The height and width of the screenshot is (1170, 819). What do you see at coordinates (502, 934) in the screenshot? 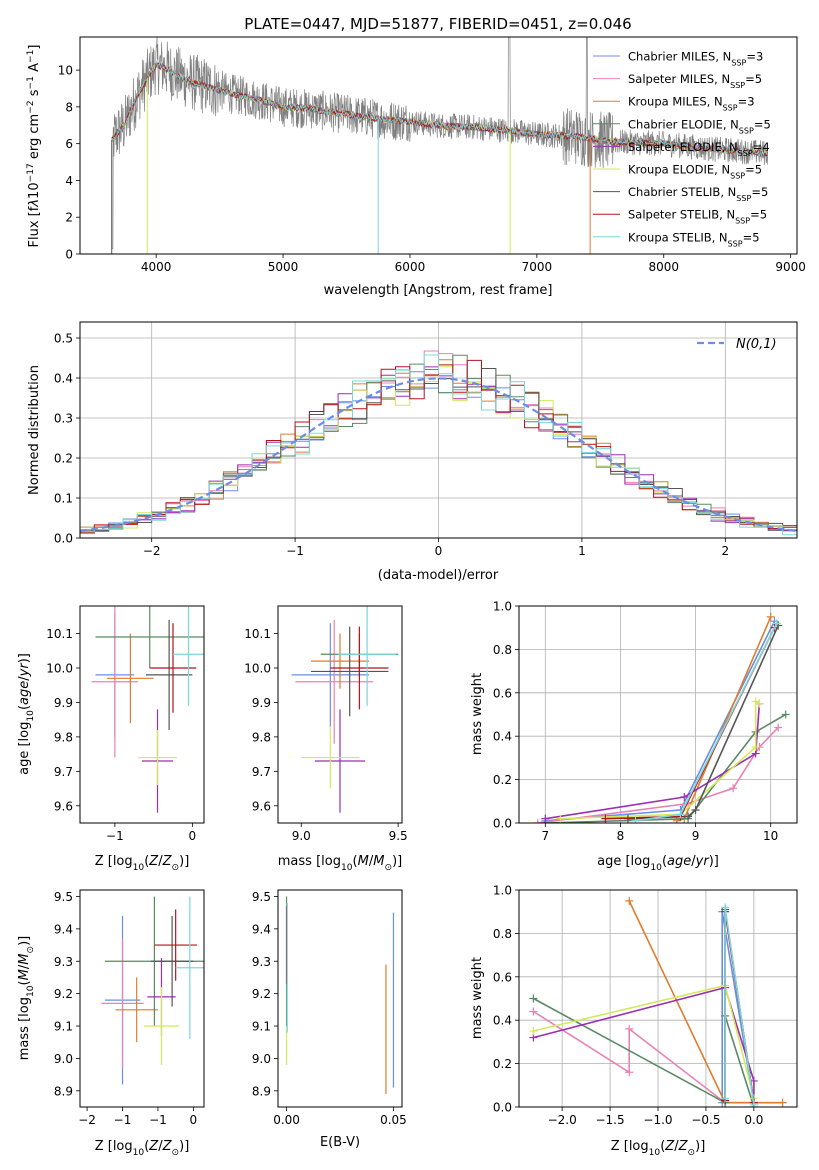
I see `y-tick-label: 0.8` at bounding box center [502, 934].